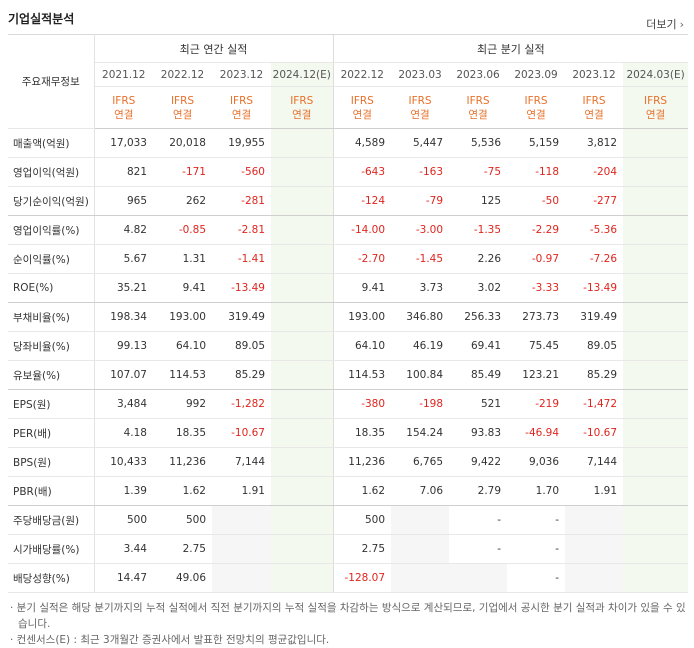  Describe the element at coordinates (51, 520) in the screenshot. I see `row-label: 주당배당금(원)` at that location.